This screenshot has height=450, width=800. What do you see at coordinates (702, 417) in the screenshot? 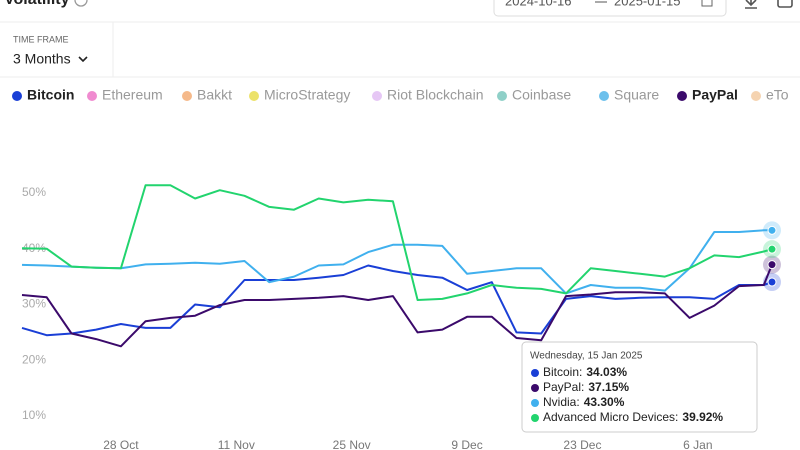
I see `tooltip-value: 39.92%` at bounding box center [702, 417].